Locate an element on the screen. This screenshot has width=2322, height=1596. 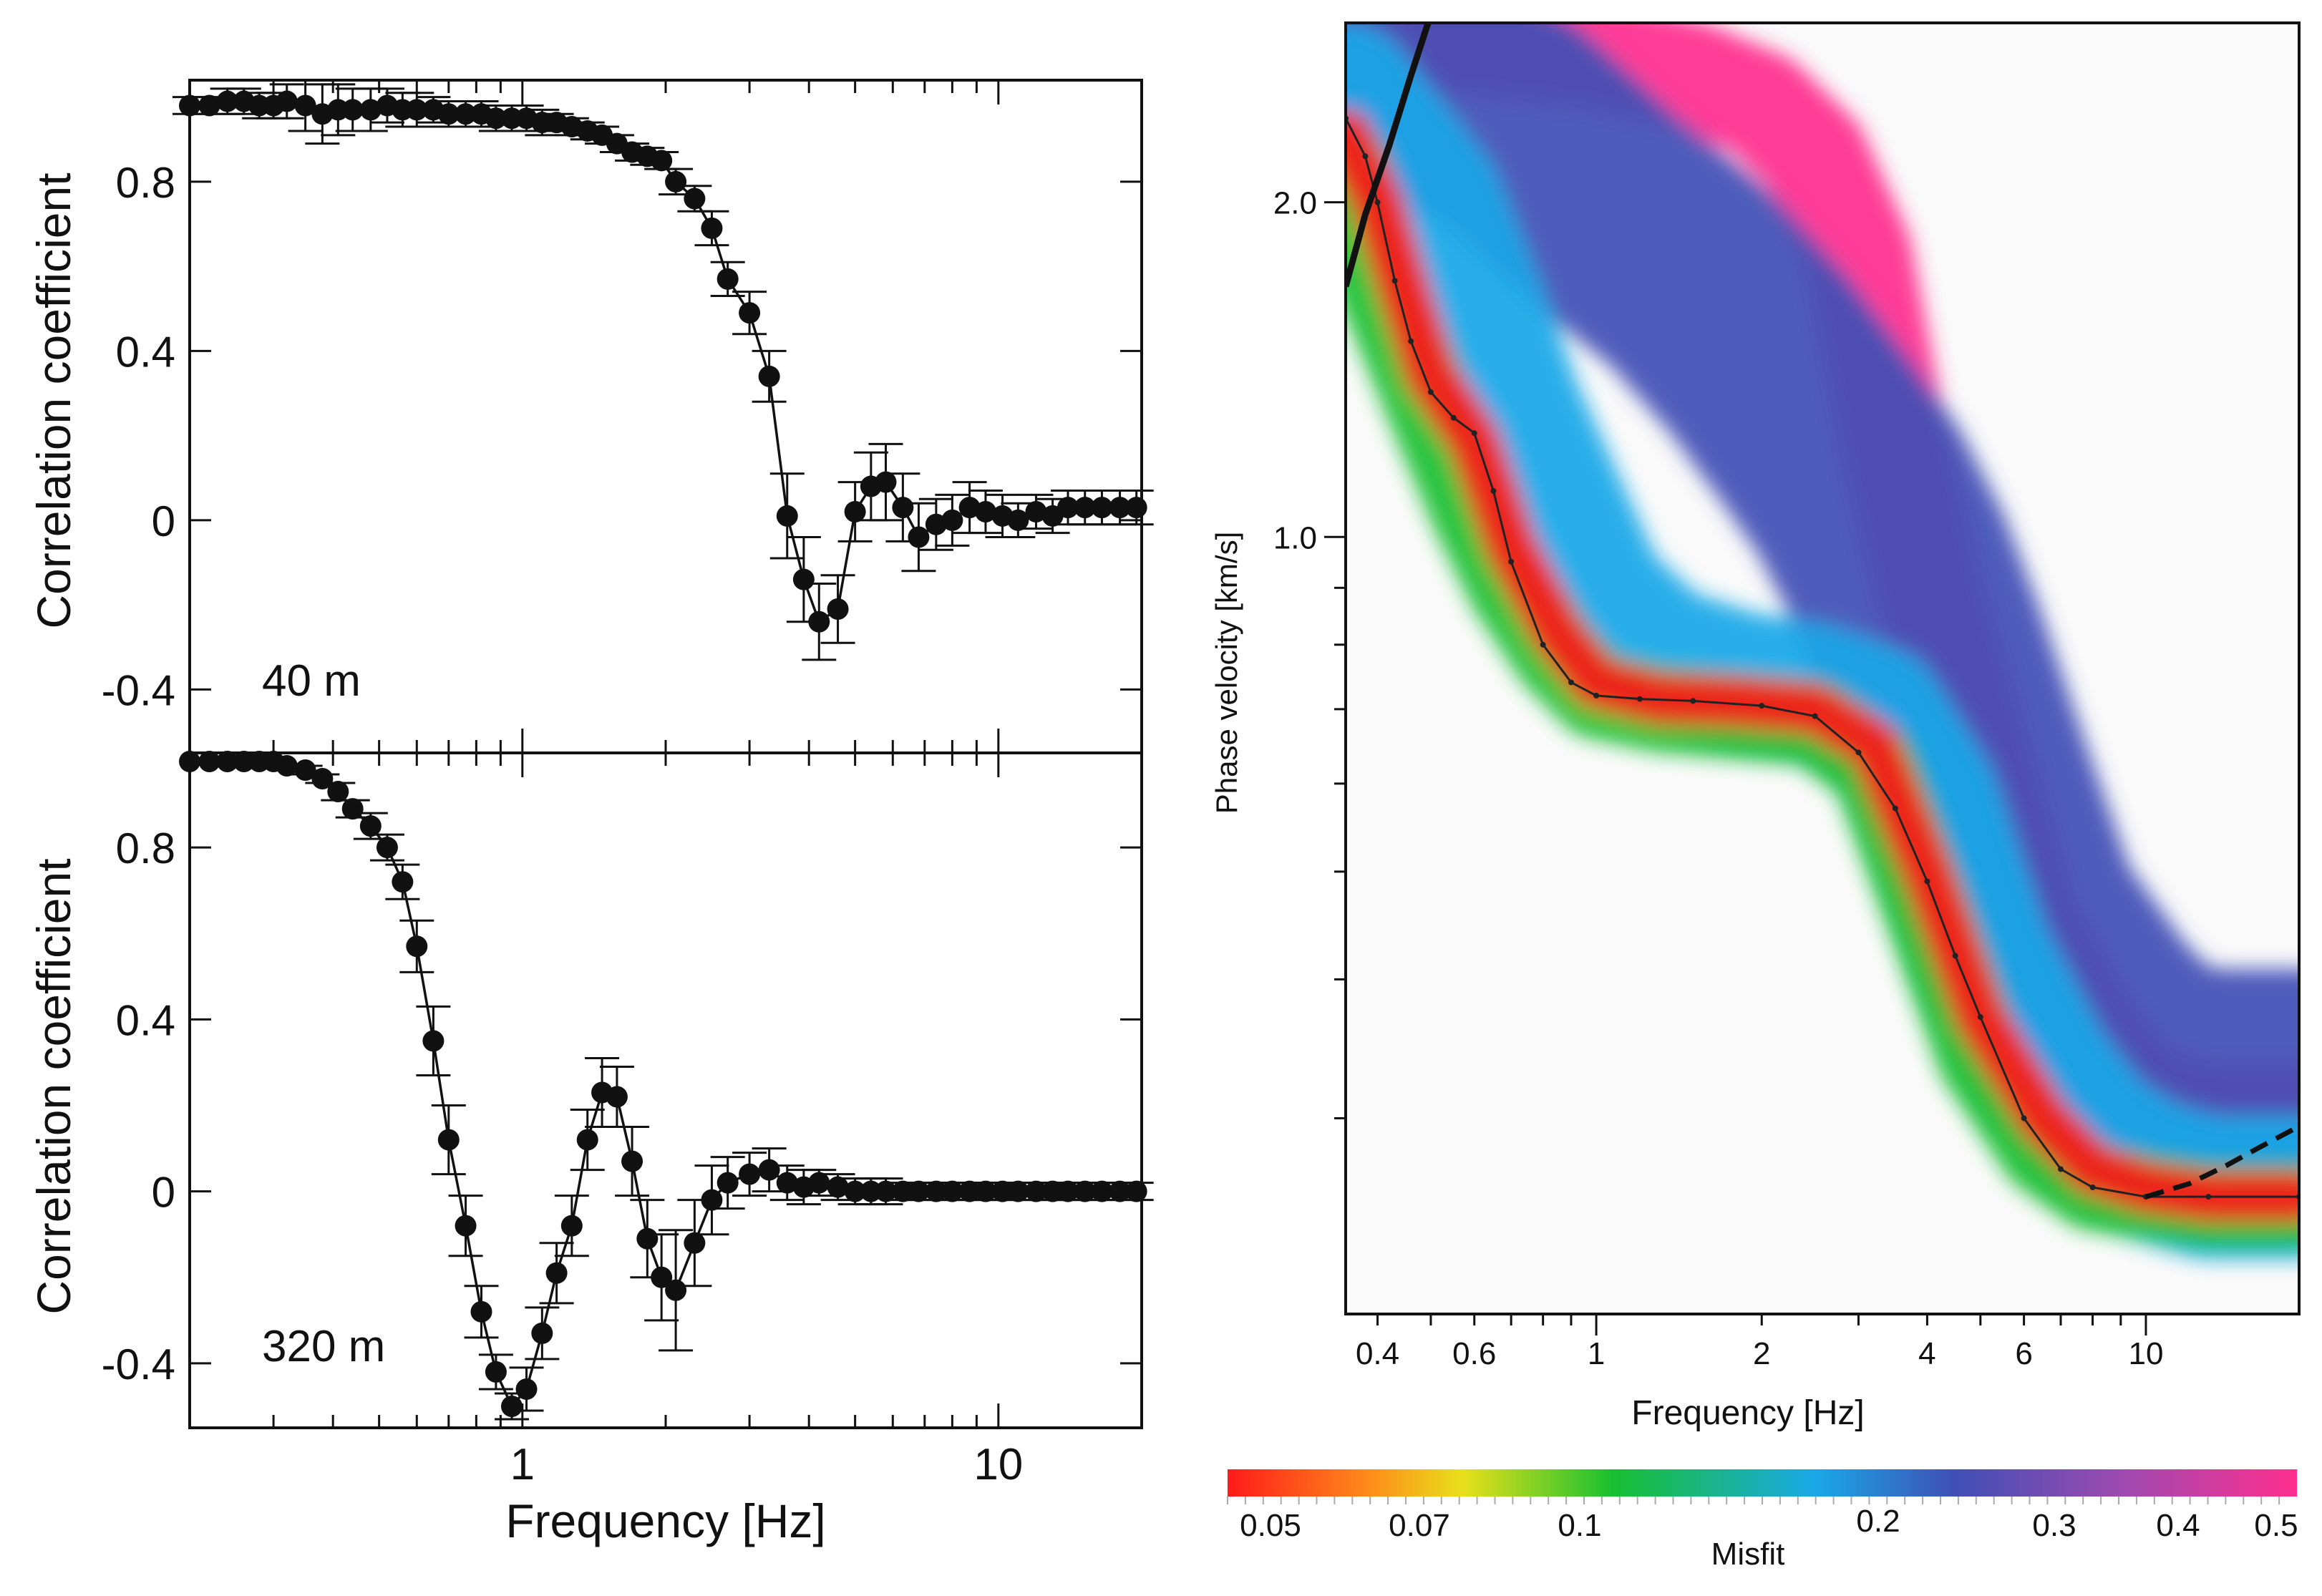
top-ylabel: Correlation coefficient is located at coordinates (53, 400).